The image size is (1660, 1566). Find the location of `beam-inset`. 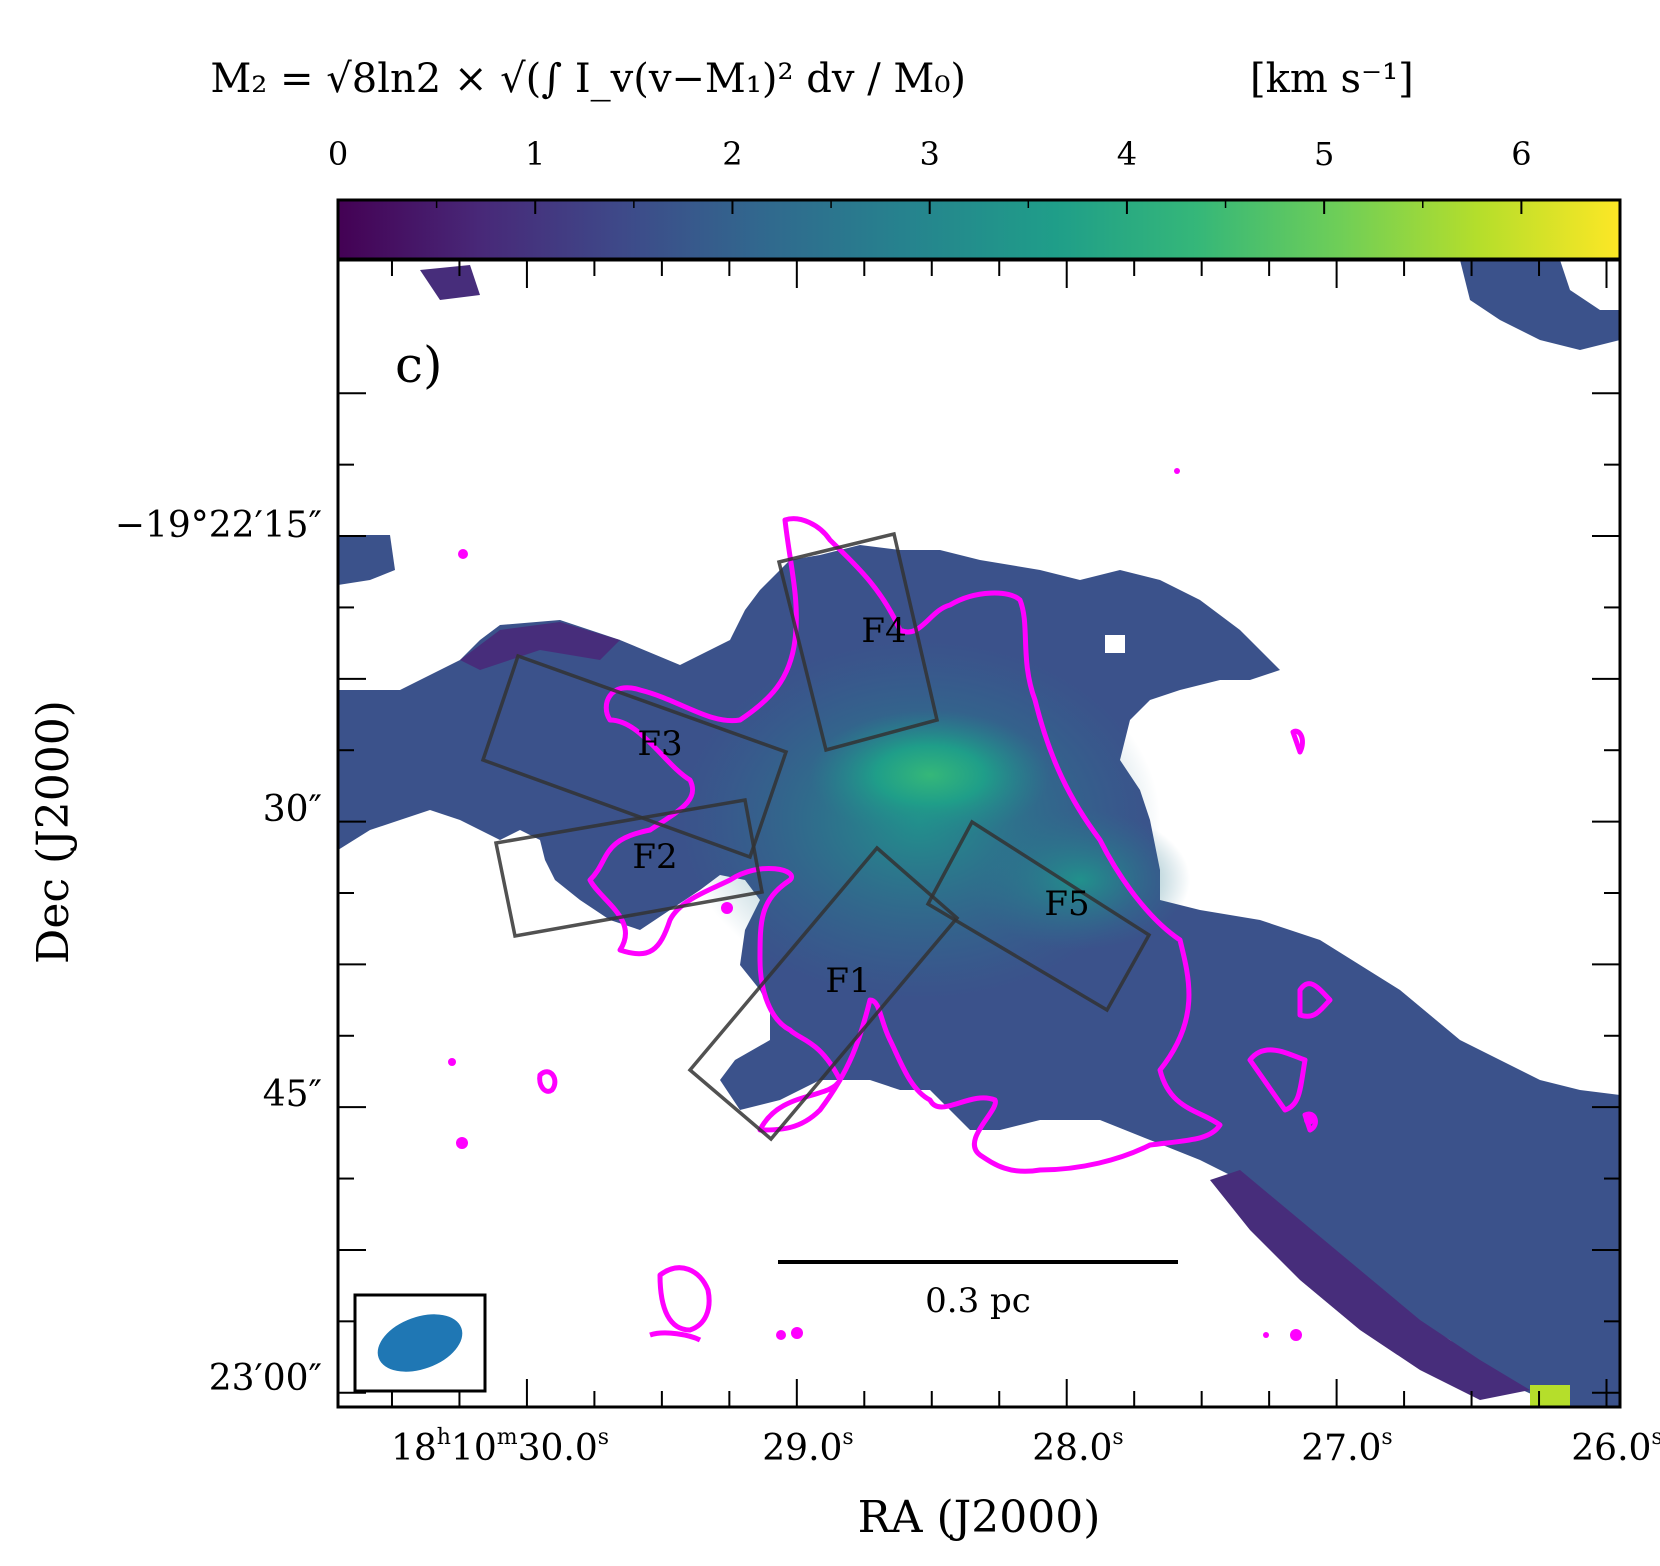

beam-inset is located at coordinates (420, 1343).